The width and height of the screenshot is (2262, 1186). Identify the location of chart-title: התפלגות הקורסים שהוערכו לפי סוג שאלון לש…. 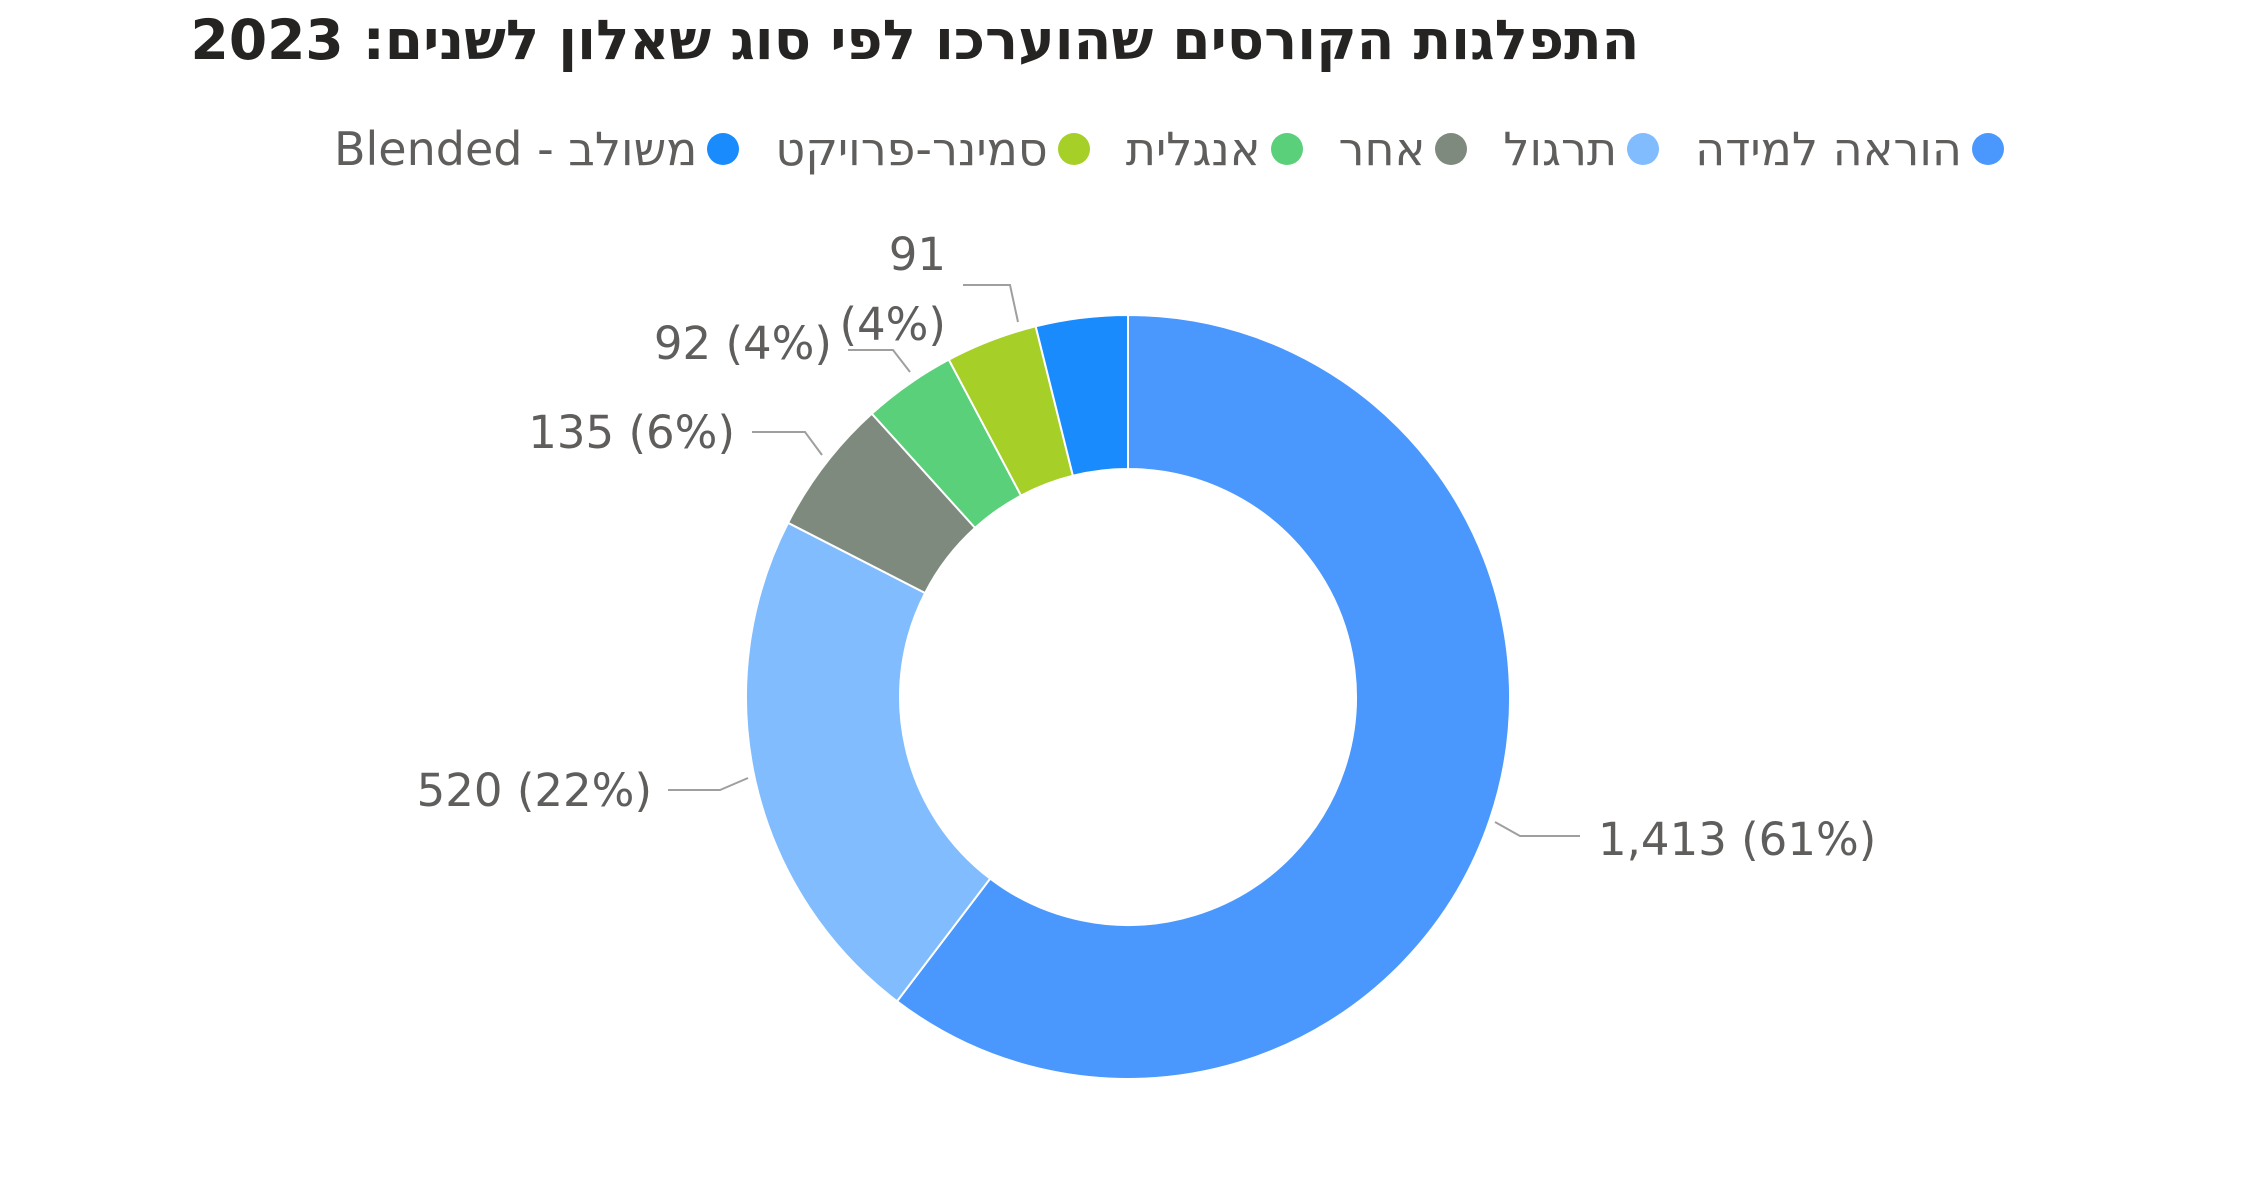
(915, 40).